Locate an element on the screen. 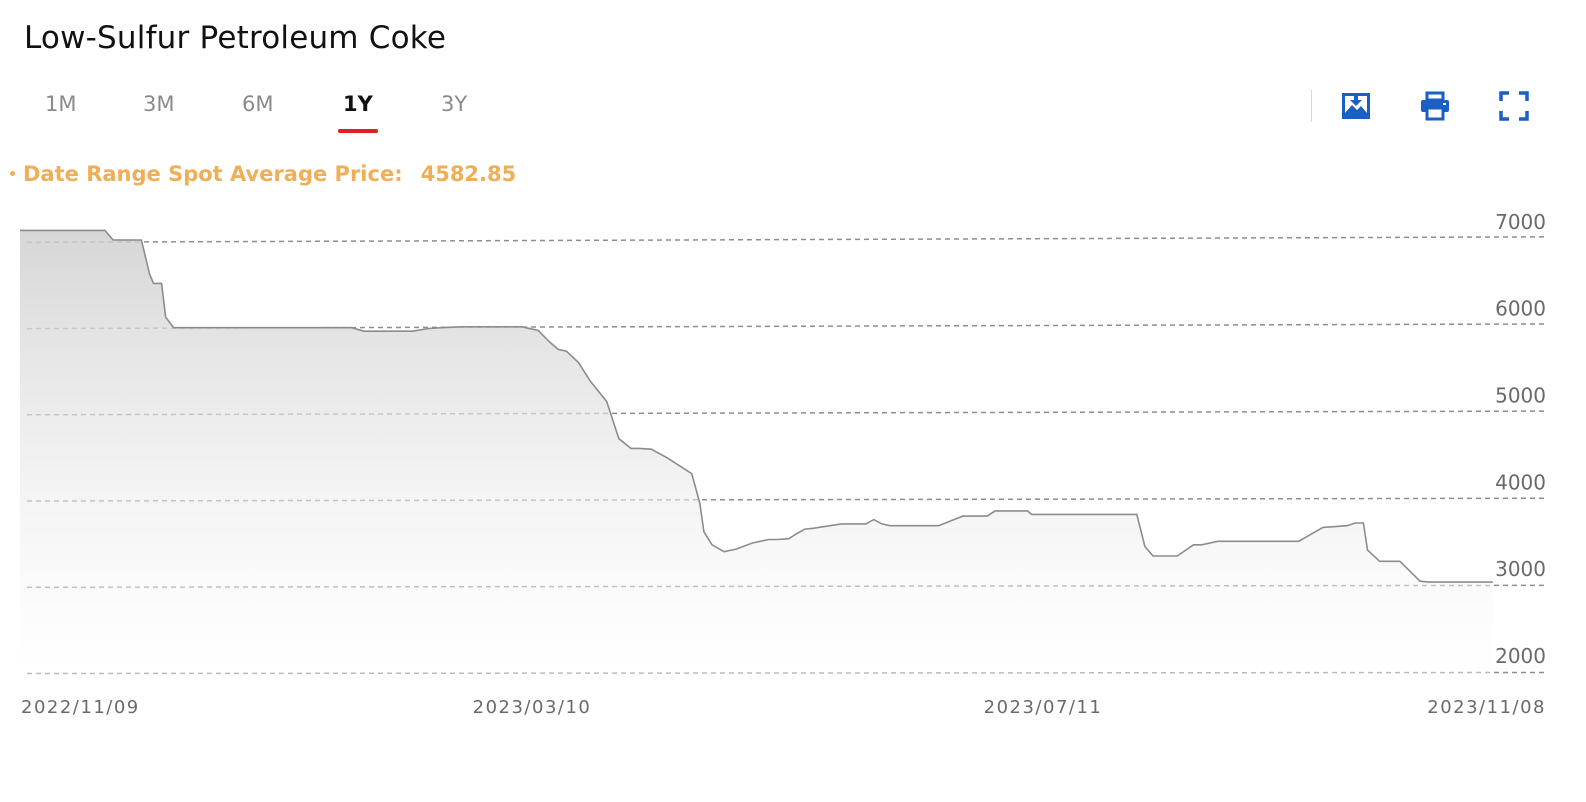 The width and height of the screenshot is (1586, 802). toolbar-divider is located at coordinates (1311, 106).